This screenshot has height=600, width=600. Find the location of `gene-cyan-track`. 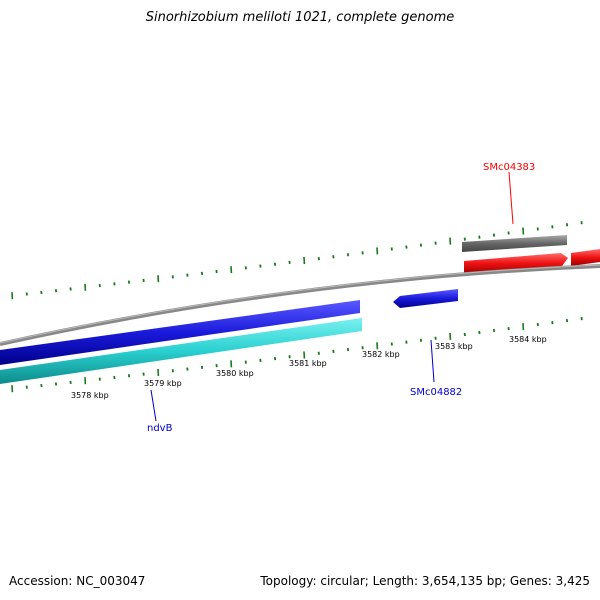

gene-cyan-track is located at coordinates (181, 351).